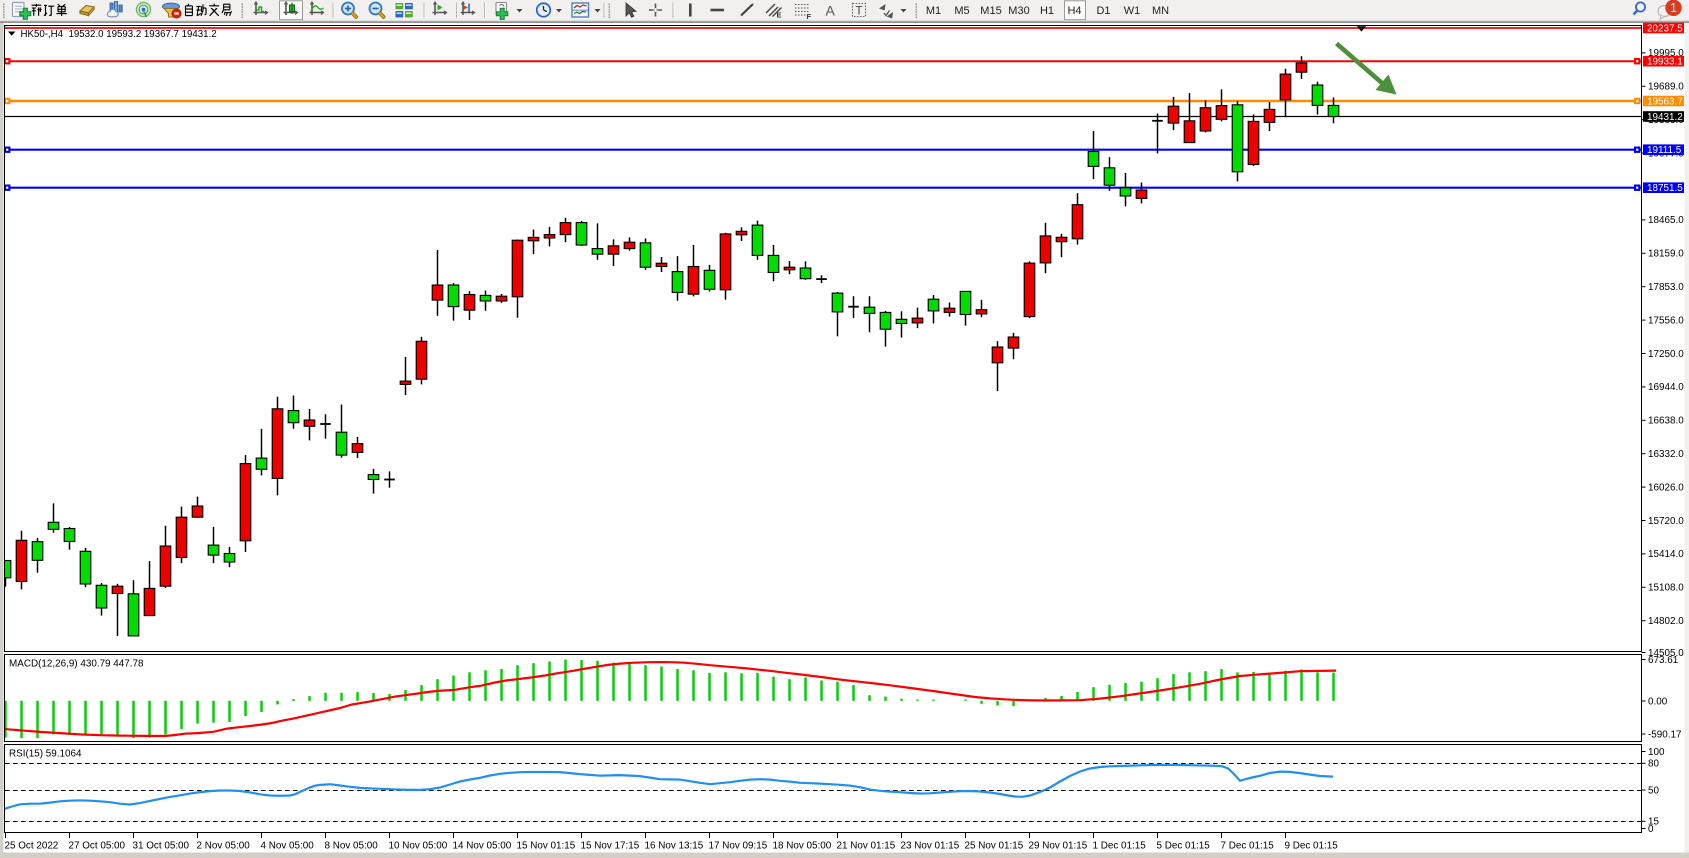 The width and height of the screenshot is (1689, 858). Describe the element at coordinates (859, 12) in the screenshot. I see `svg-text: T` at that location.